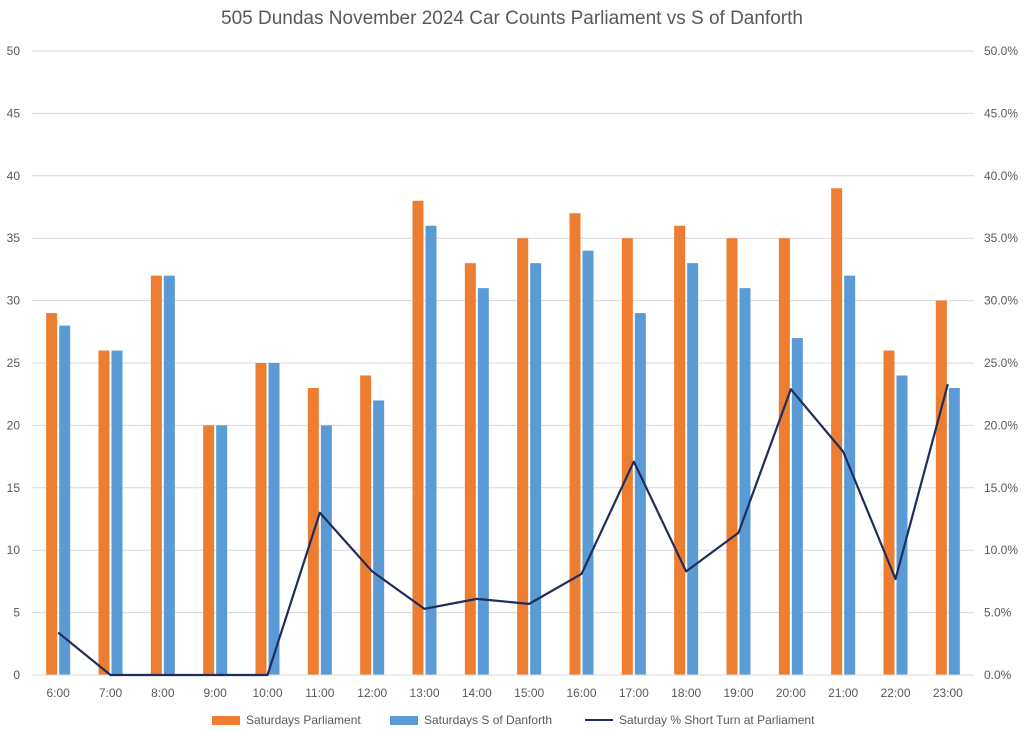  What do you see at coordinates (14, 550) in the screenshot?
I see `y-left-tick-label: 10` at bounding box center [14, 550].